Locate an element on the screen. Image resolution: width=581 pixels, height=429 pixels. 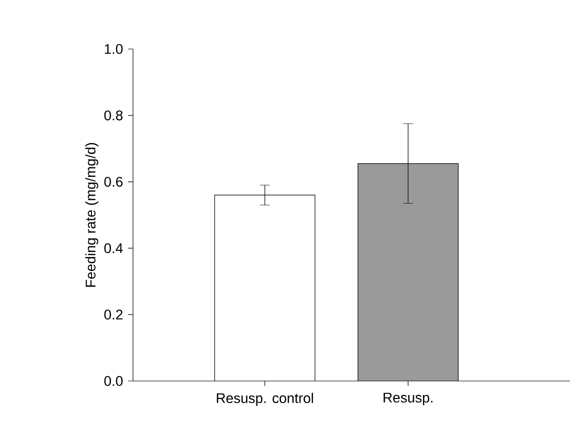
y-tick-label: 0.8 is located at coordinates (113, 115).